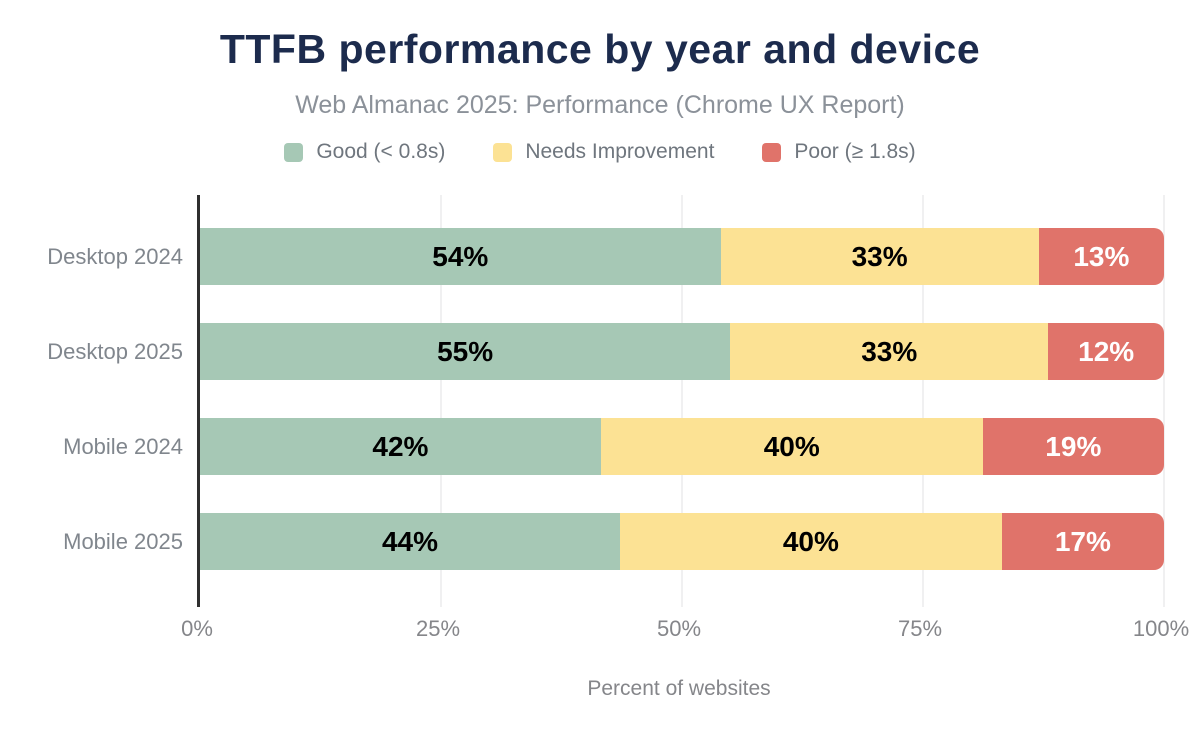 This screenshot has height=742, width=1200. I want to click on bar-segment: 17%, so click(1082, 541).